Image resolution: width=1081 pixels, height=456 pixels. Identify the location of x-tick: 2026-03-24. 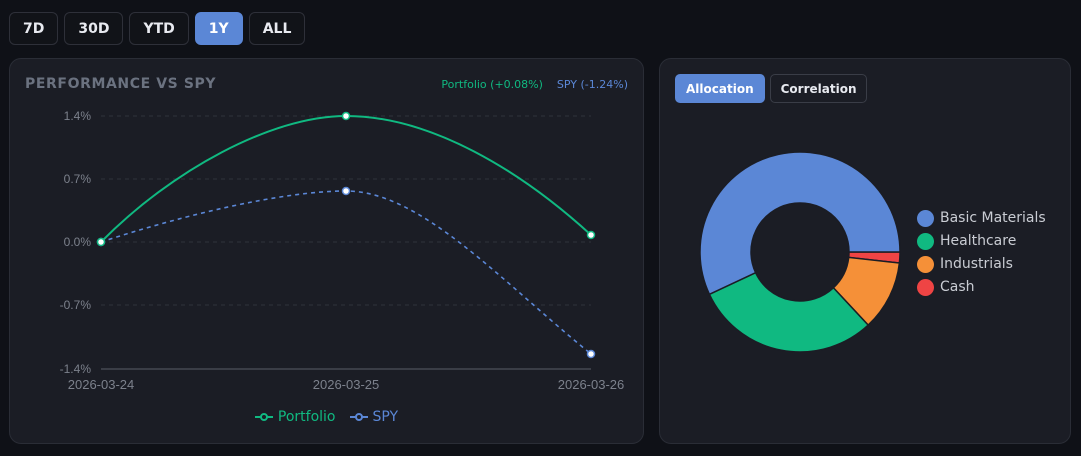
(101, 384).